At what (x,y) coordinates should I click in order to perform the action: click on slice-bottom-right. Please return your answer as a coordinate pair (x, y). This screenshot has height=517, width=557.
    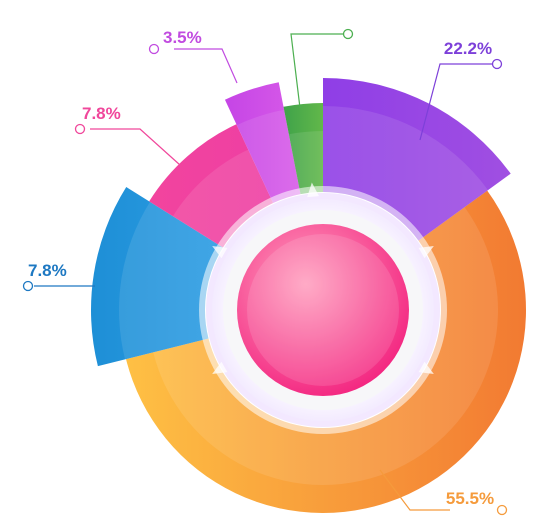
    Looking at the image, I should click on (303, 149).